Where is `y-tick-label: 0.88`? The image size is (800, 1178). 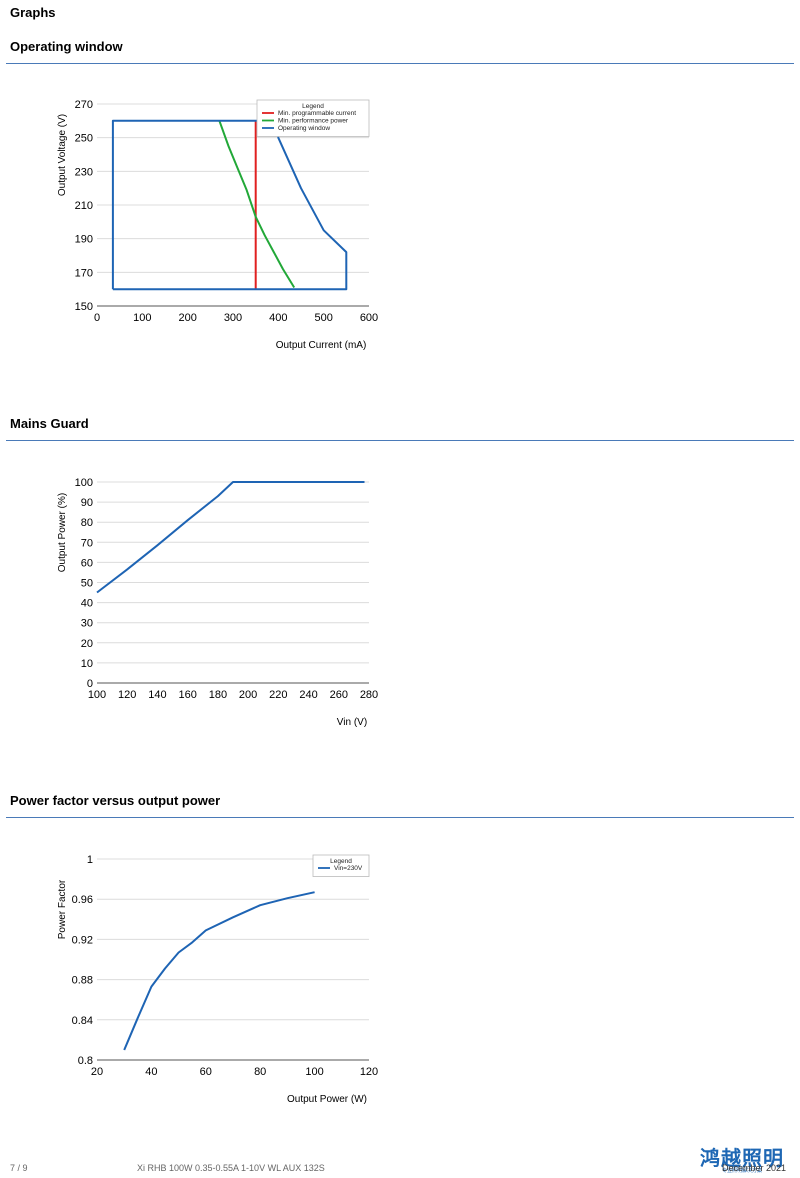
y-tick-label: 0.88 is located at coordinates (82, 981).